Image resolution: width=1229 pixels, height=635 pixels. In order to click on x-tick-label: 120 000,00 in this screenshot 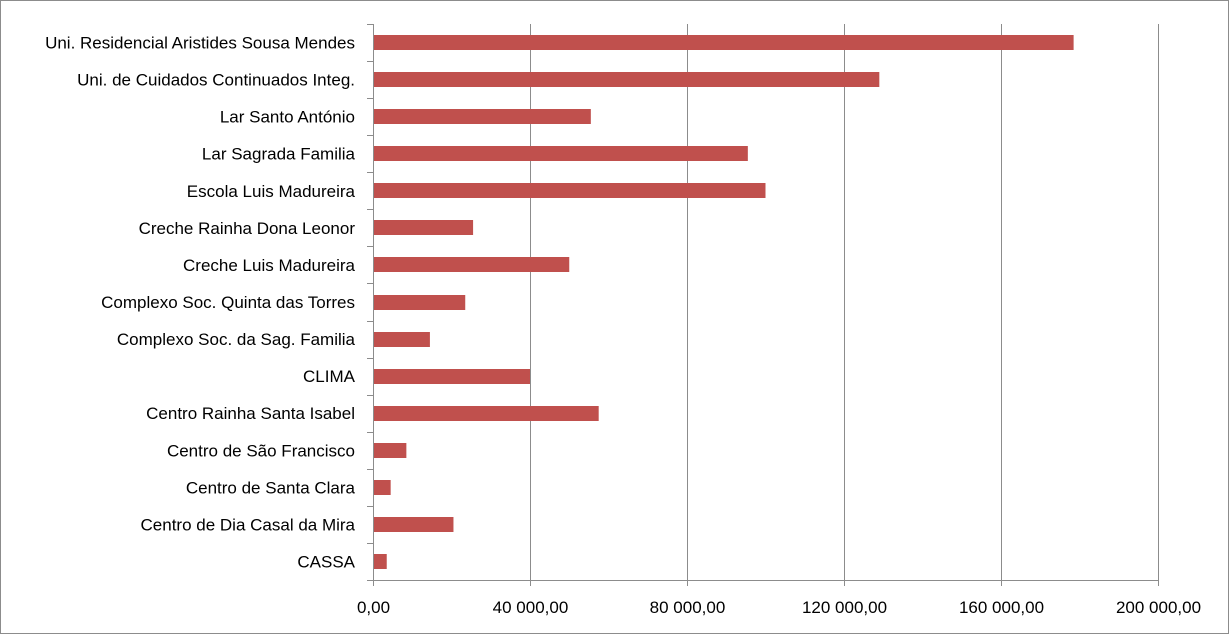, I will do `click(844, 607)`.